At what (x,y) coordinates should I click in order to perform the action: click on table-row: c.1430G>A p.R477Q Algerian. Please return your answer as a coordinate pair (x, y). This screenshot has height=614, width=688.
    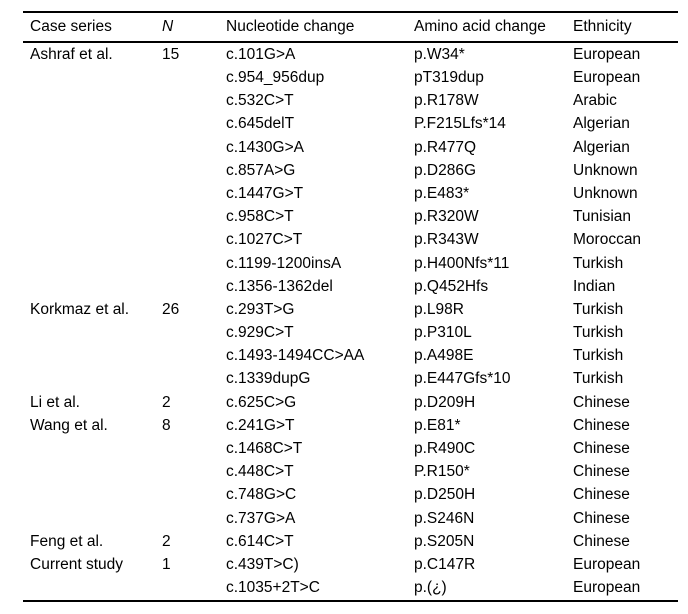
    Looking at the image, I should click on (350, 147).